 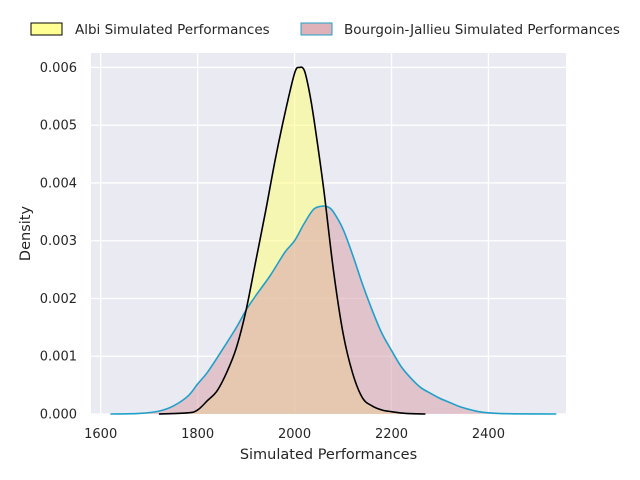 I want to click on x-tick-label: 1800, so click(x=197, y=434).